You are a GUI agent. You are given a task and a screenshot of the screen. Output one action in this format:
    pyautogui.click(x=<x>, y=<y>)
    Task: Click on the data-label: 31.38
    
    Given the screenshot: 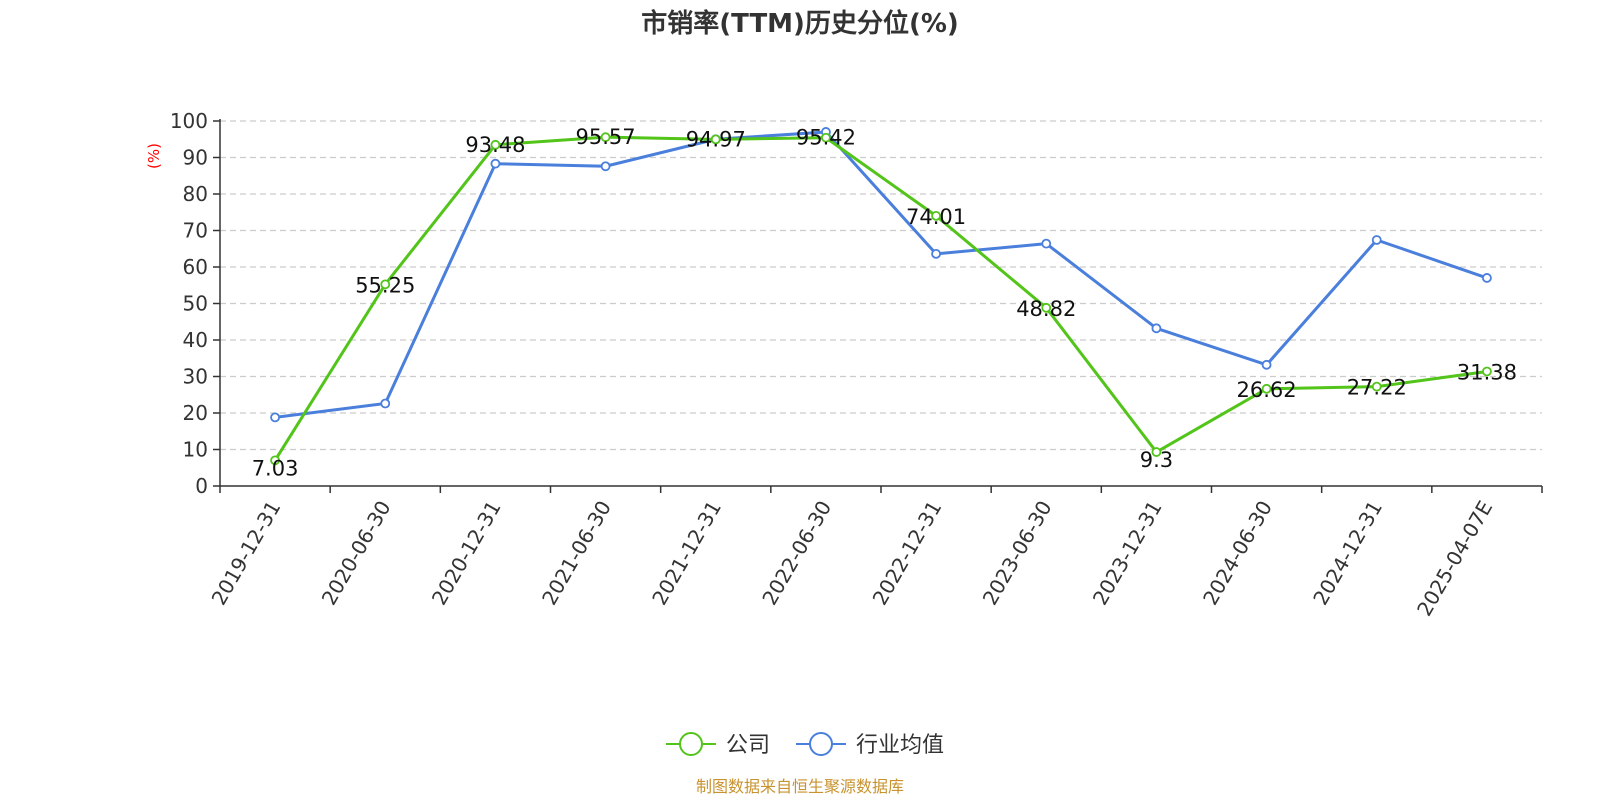 What is the action you would take?
    pyautogui.click(x=1487, y=372)
    